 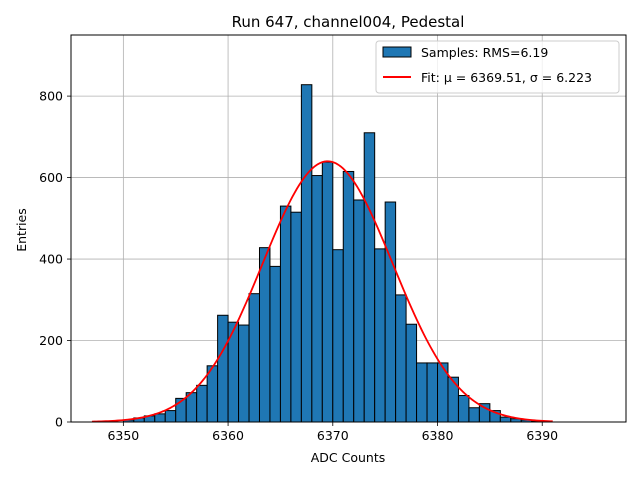 I want to click on y-tick-label: 600, so click(x=51, y=177).